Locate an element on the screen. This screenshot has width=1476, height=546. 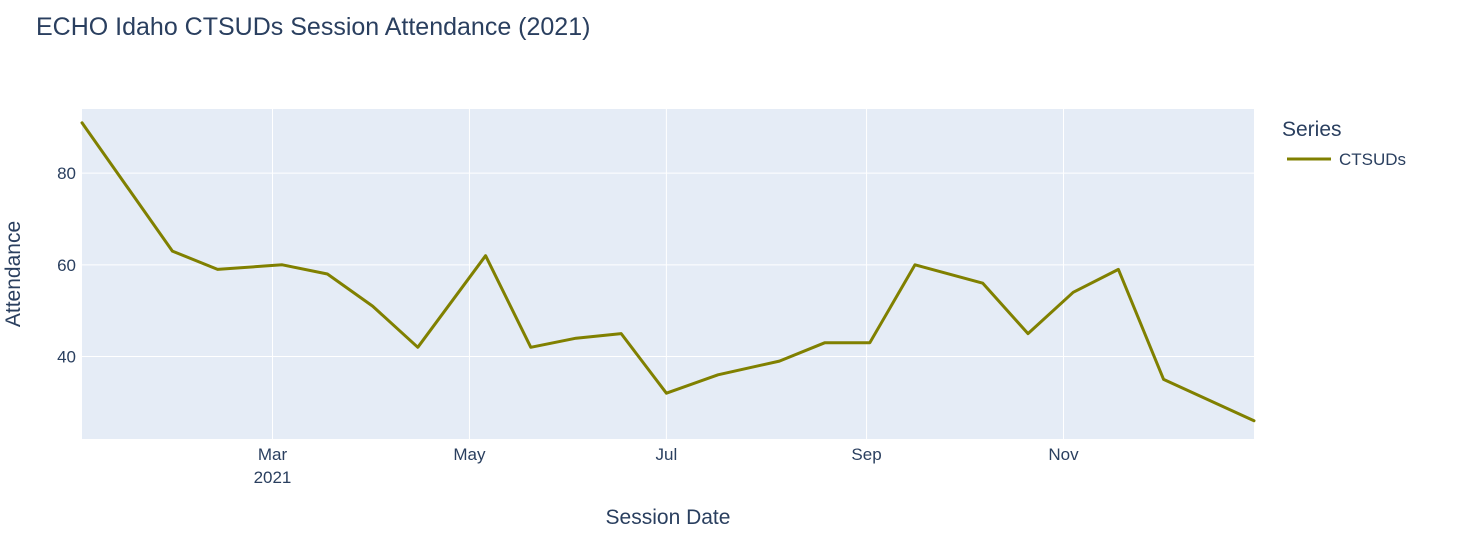
x-tick-label: Nov is located at coordinates (1063, 454).